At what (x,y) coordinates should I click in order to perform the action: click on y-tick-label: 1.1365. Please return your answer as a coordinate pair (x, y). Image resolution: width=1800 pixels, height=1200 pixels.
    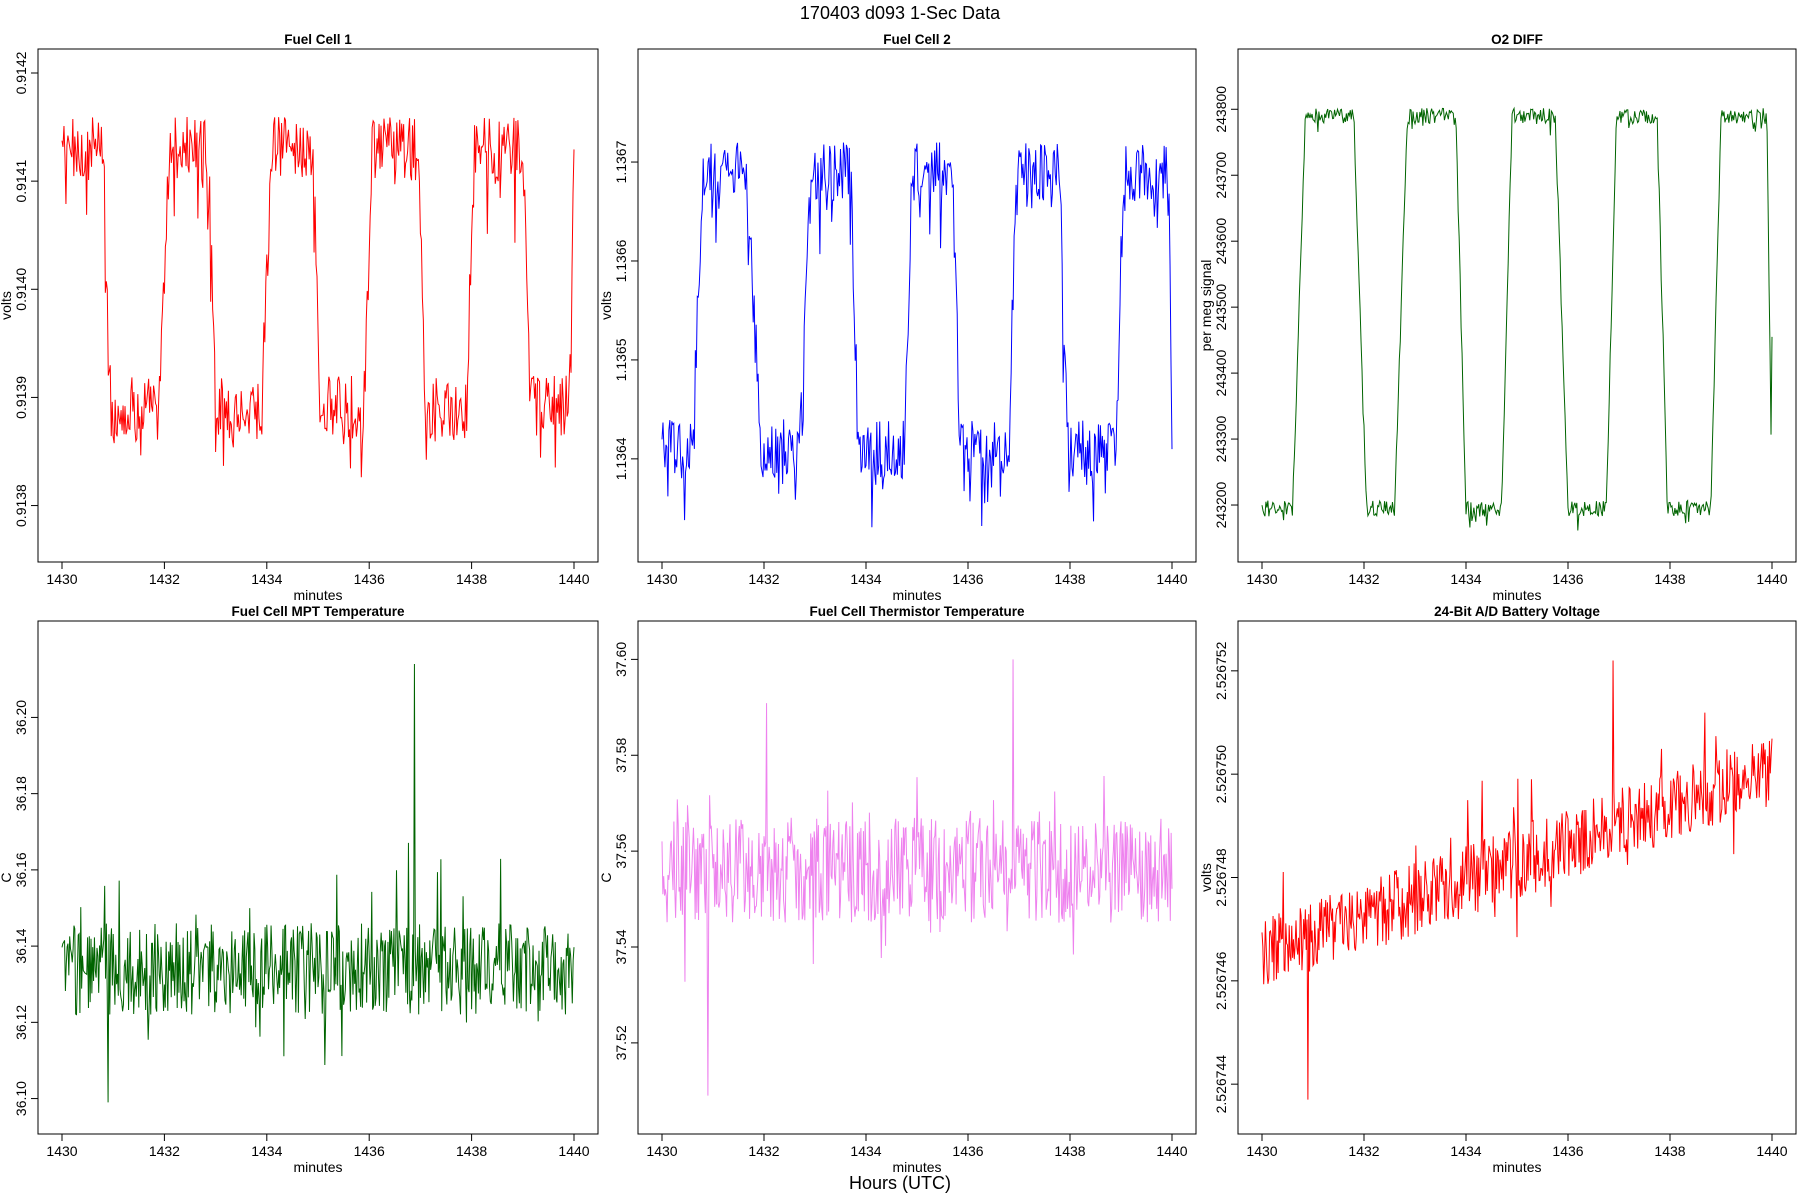
    Looking at the image, I should click on (621, 359).